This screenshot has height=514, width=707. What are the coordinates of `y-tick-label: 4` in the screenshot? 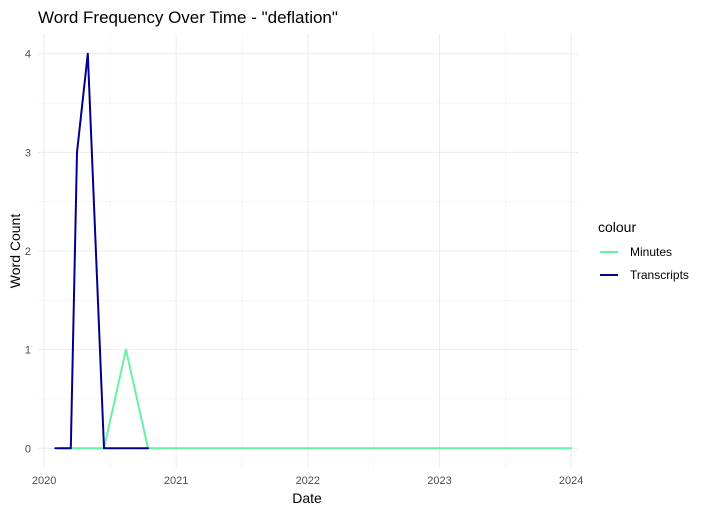 It's located at (28, 55).